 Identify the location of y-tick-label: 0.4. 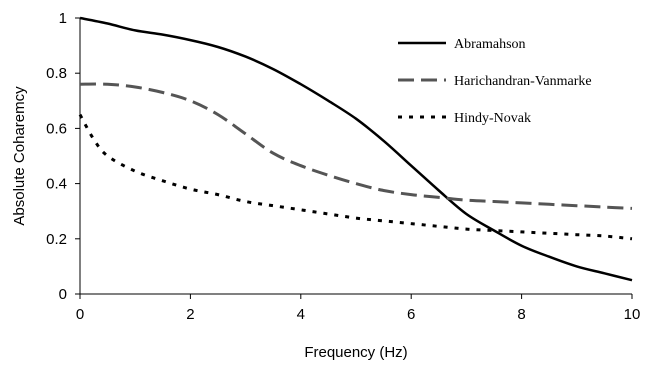
(56, 184).